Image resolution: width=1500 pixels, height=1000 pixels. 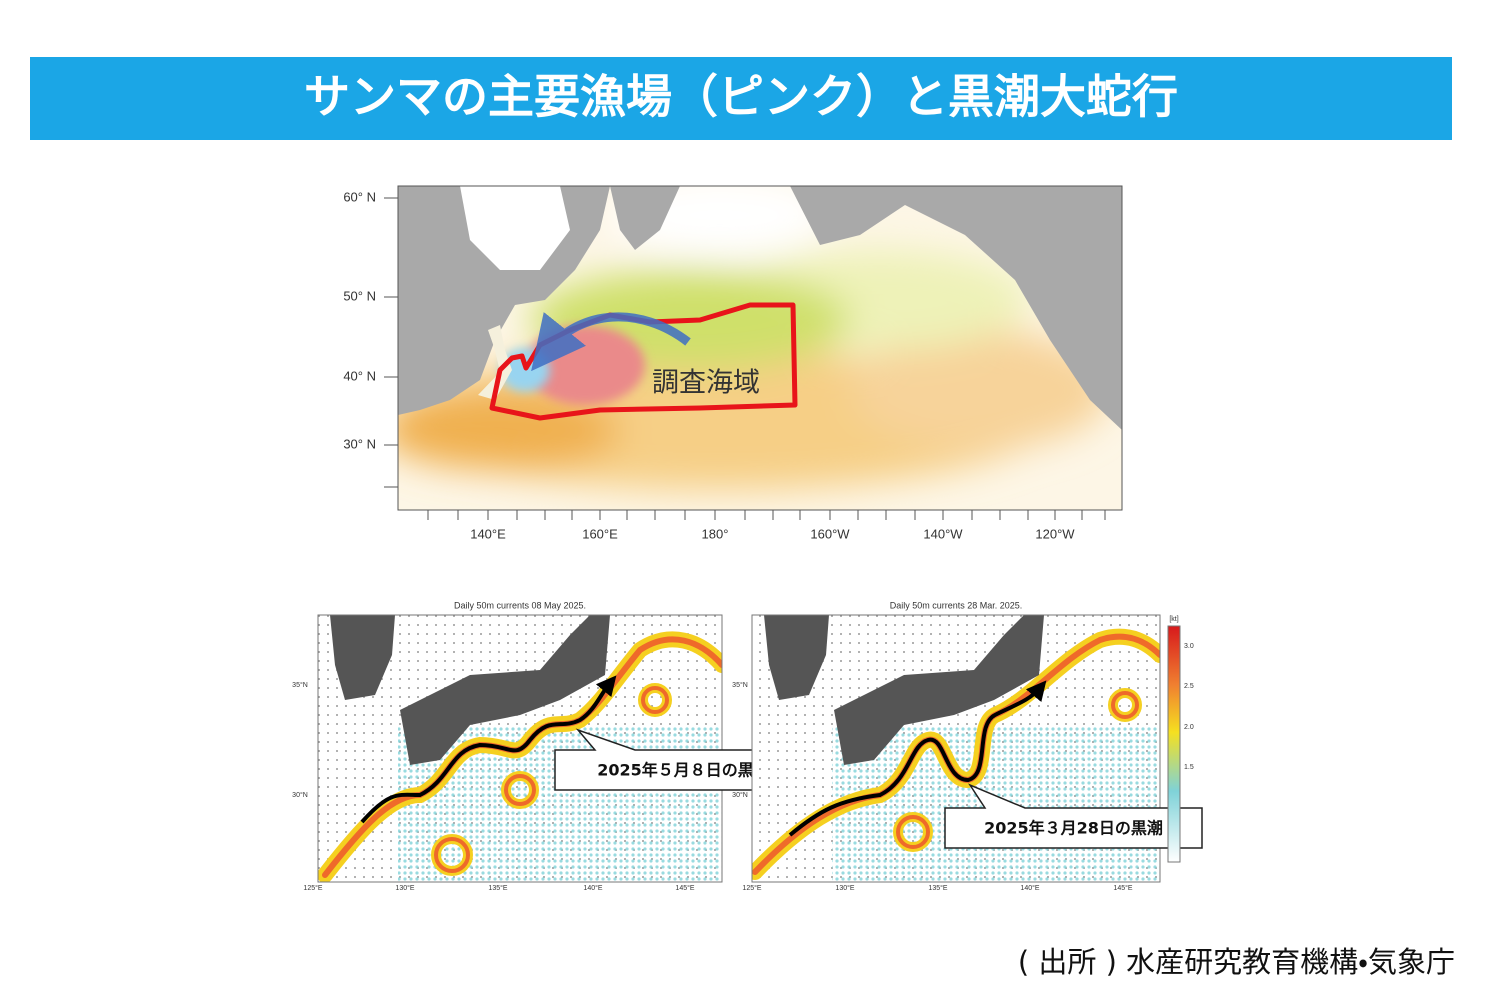 What do you see at coordinates (359, 196) in the screenshot?
I see `lat-label: 60° N` at bounding box center [359, 196].